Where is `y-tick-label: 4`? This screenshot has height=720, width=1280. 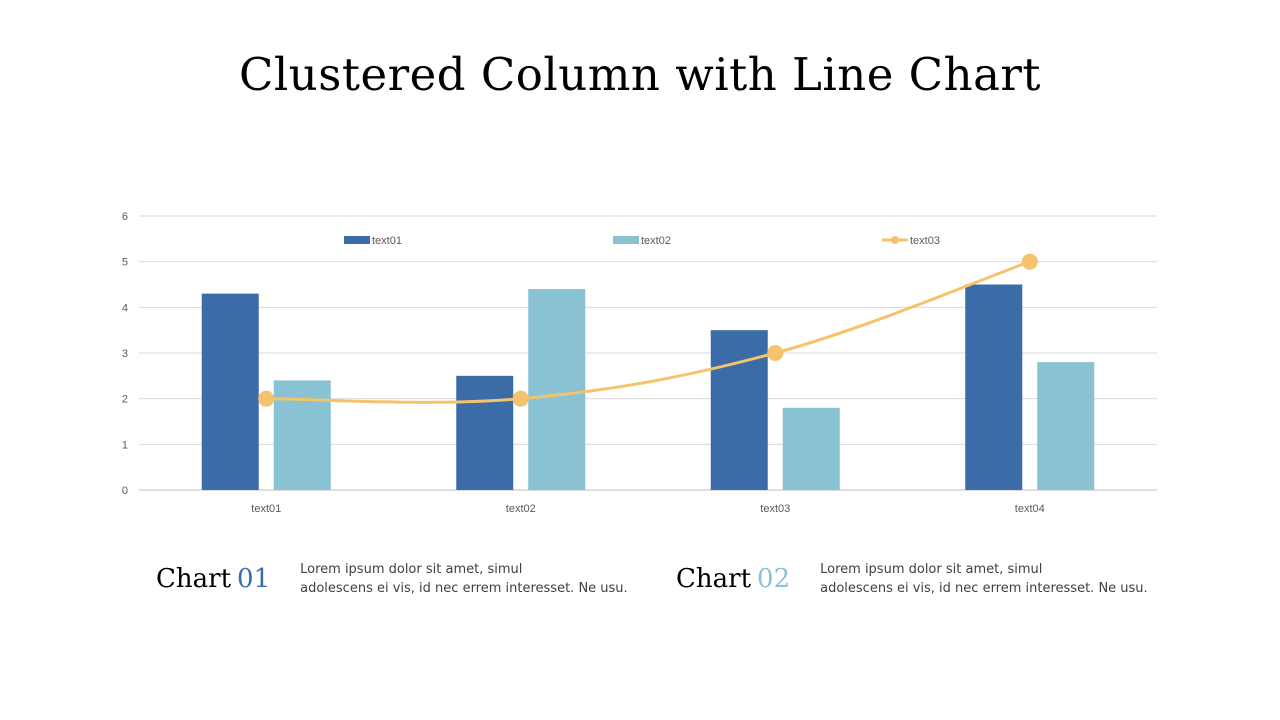
y-tick-label: 4 is located at coordinates (125, 308).